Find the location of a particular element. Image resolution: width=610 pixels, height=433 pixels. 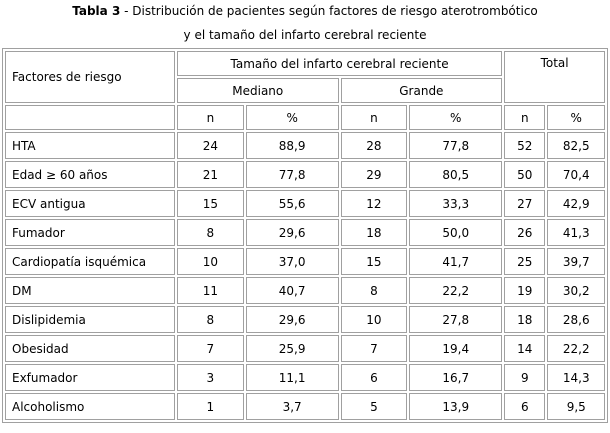

factor-cell: HTA is located at coordinates (90, 145).